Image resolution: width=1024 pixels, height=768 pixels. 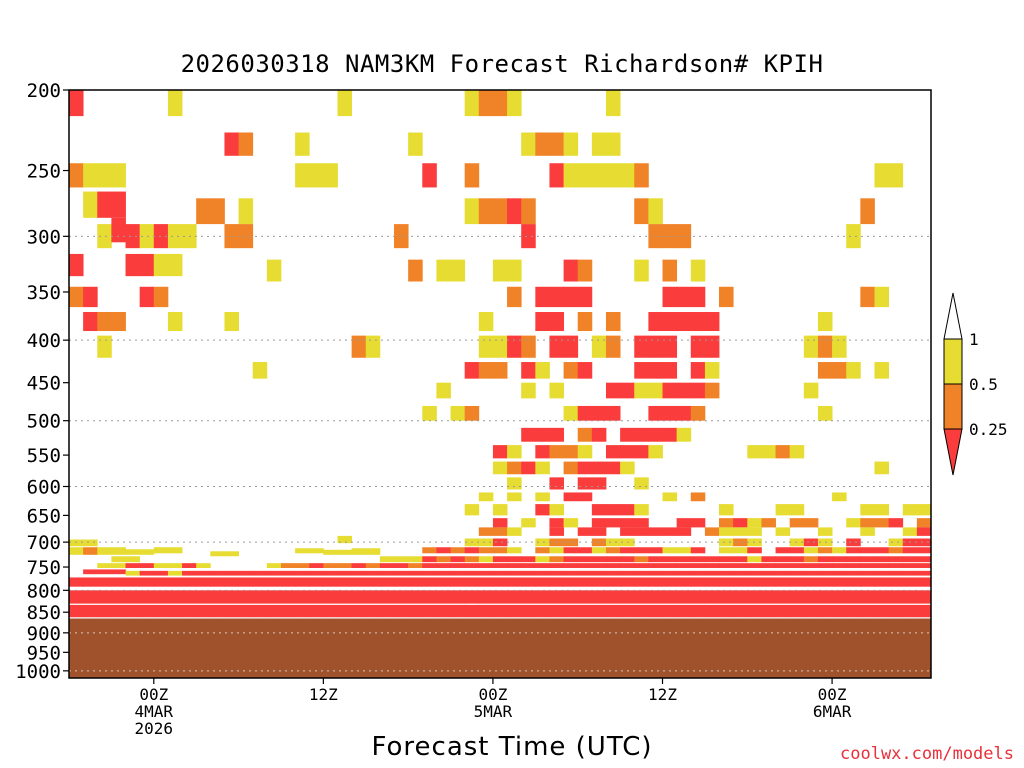 What do you see at coordinates (44, 591) in the screenshot?
I see `y-tick-label: 800` at bounding box center [44, 591].